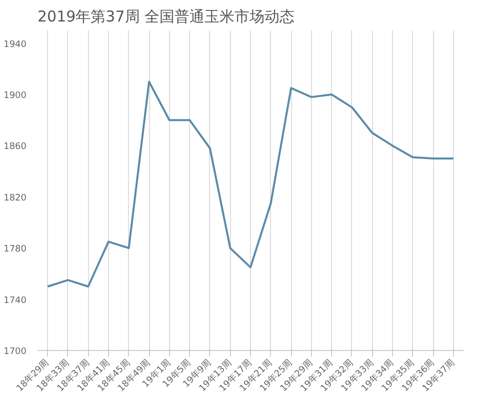  Describe the element at coordinates (15, 198) in the screenshot. I see `y-tick-label: 1820` at that location.